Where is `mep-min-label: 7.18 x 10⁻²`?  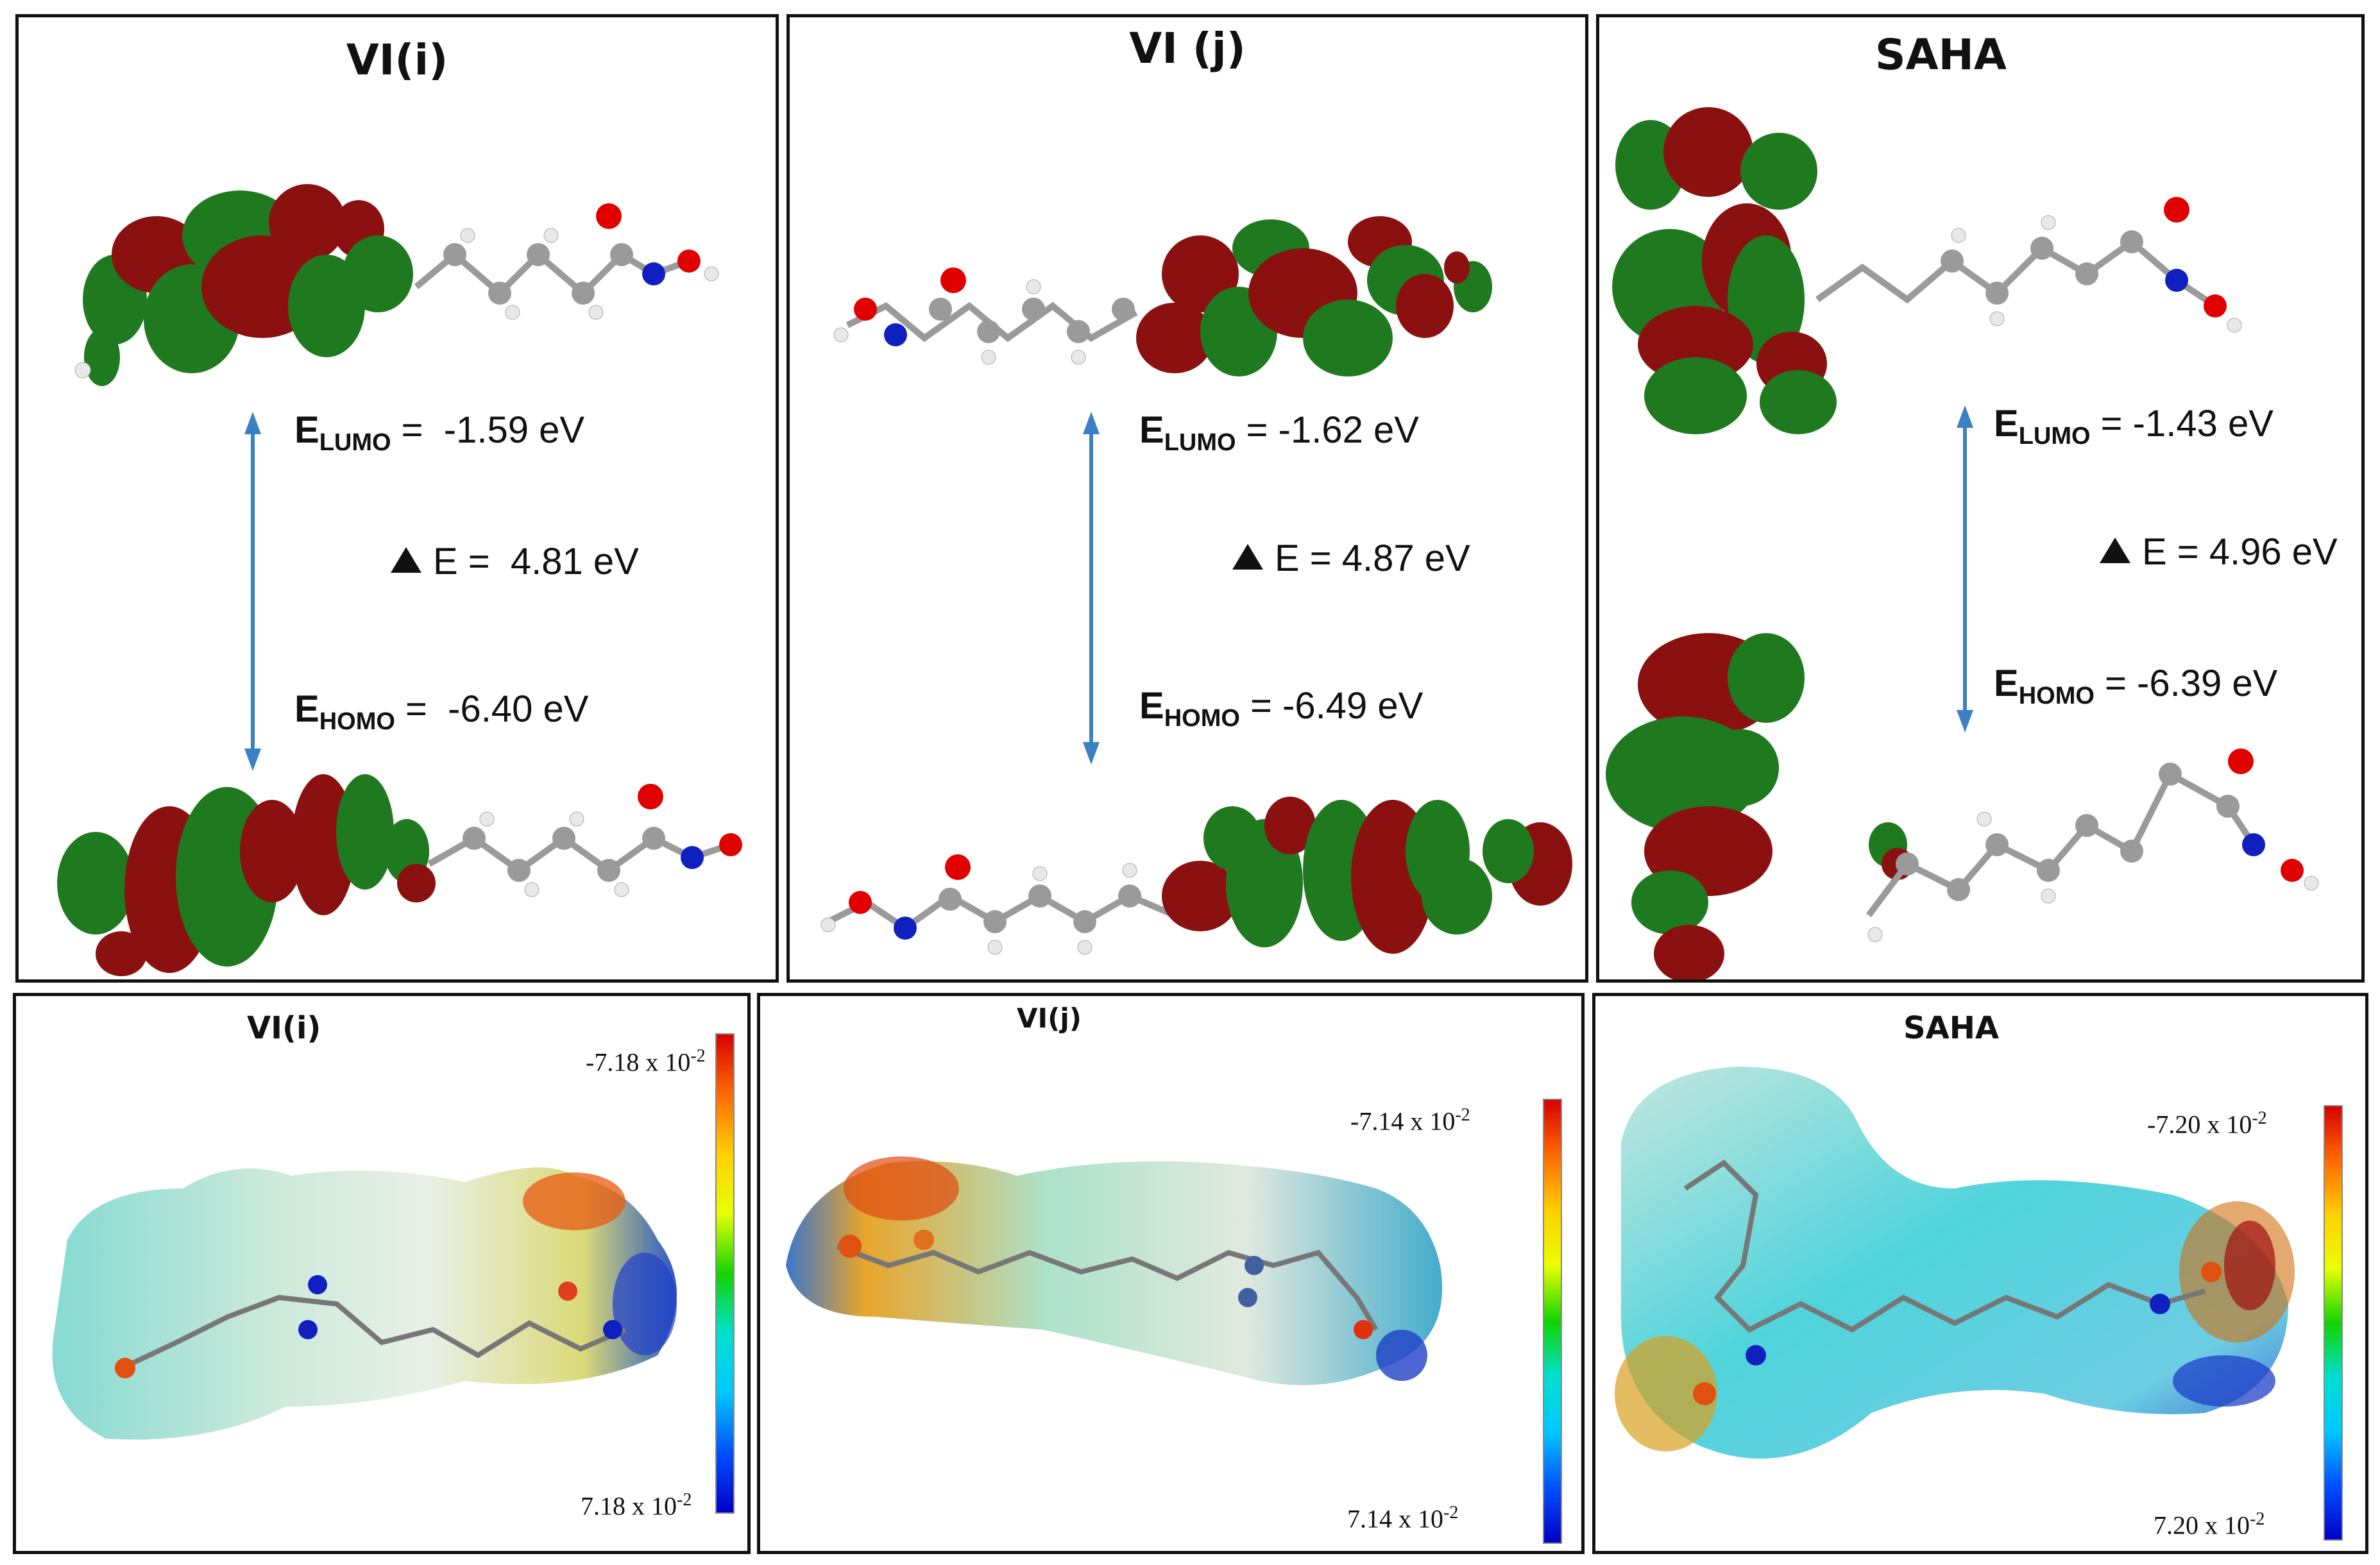 mep-min-label: 7.18 x 10⁻² is located at coordinates (636, 1505).